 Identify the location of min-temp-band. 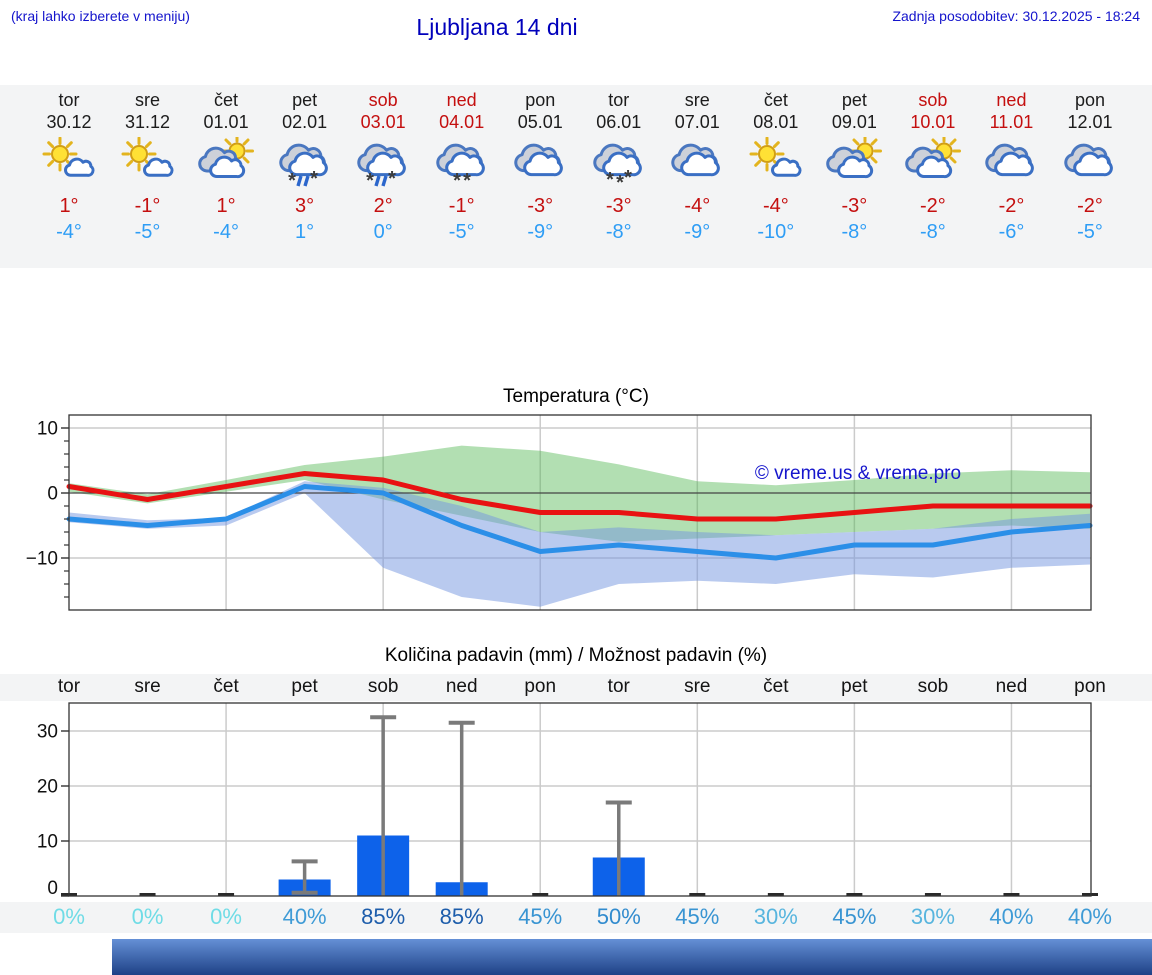
(579, 544).